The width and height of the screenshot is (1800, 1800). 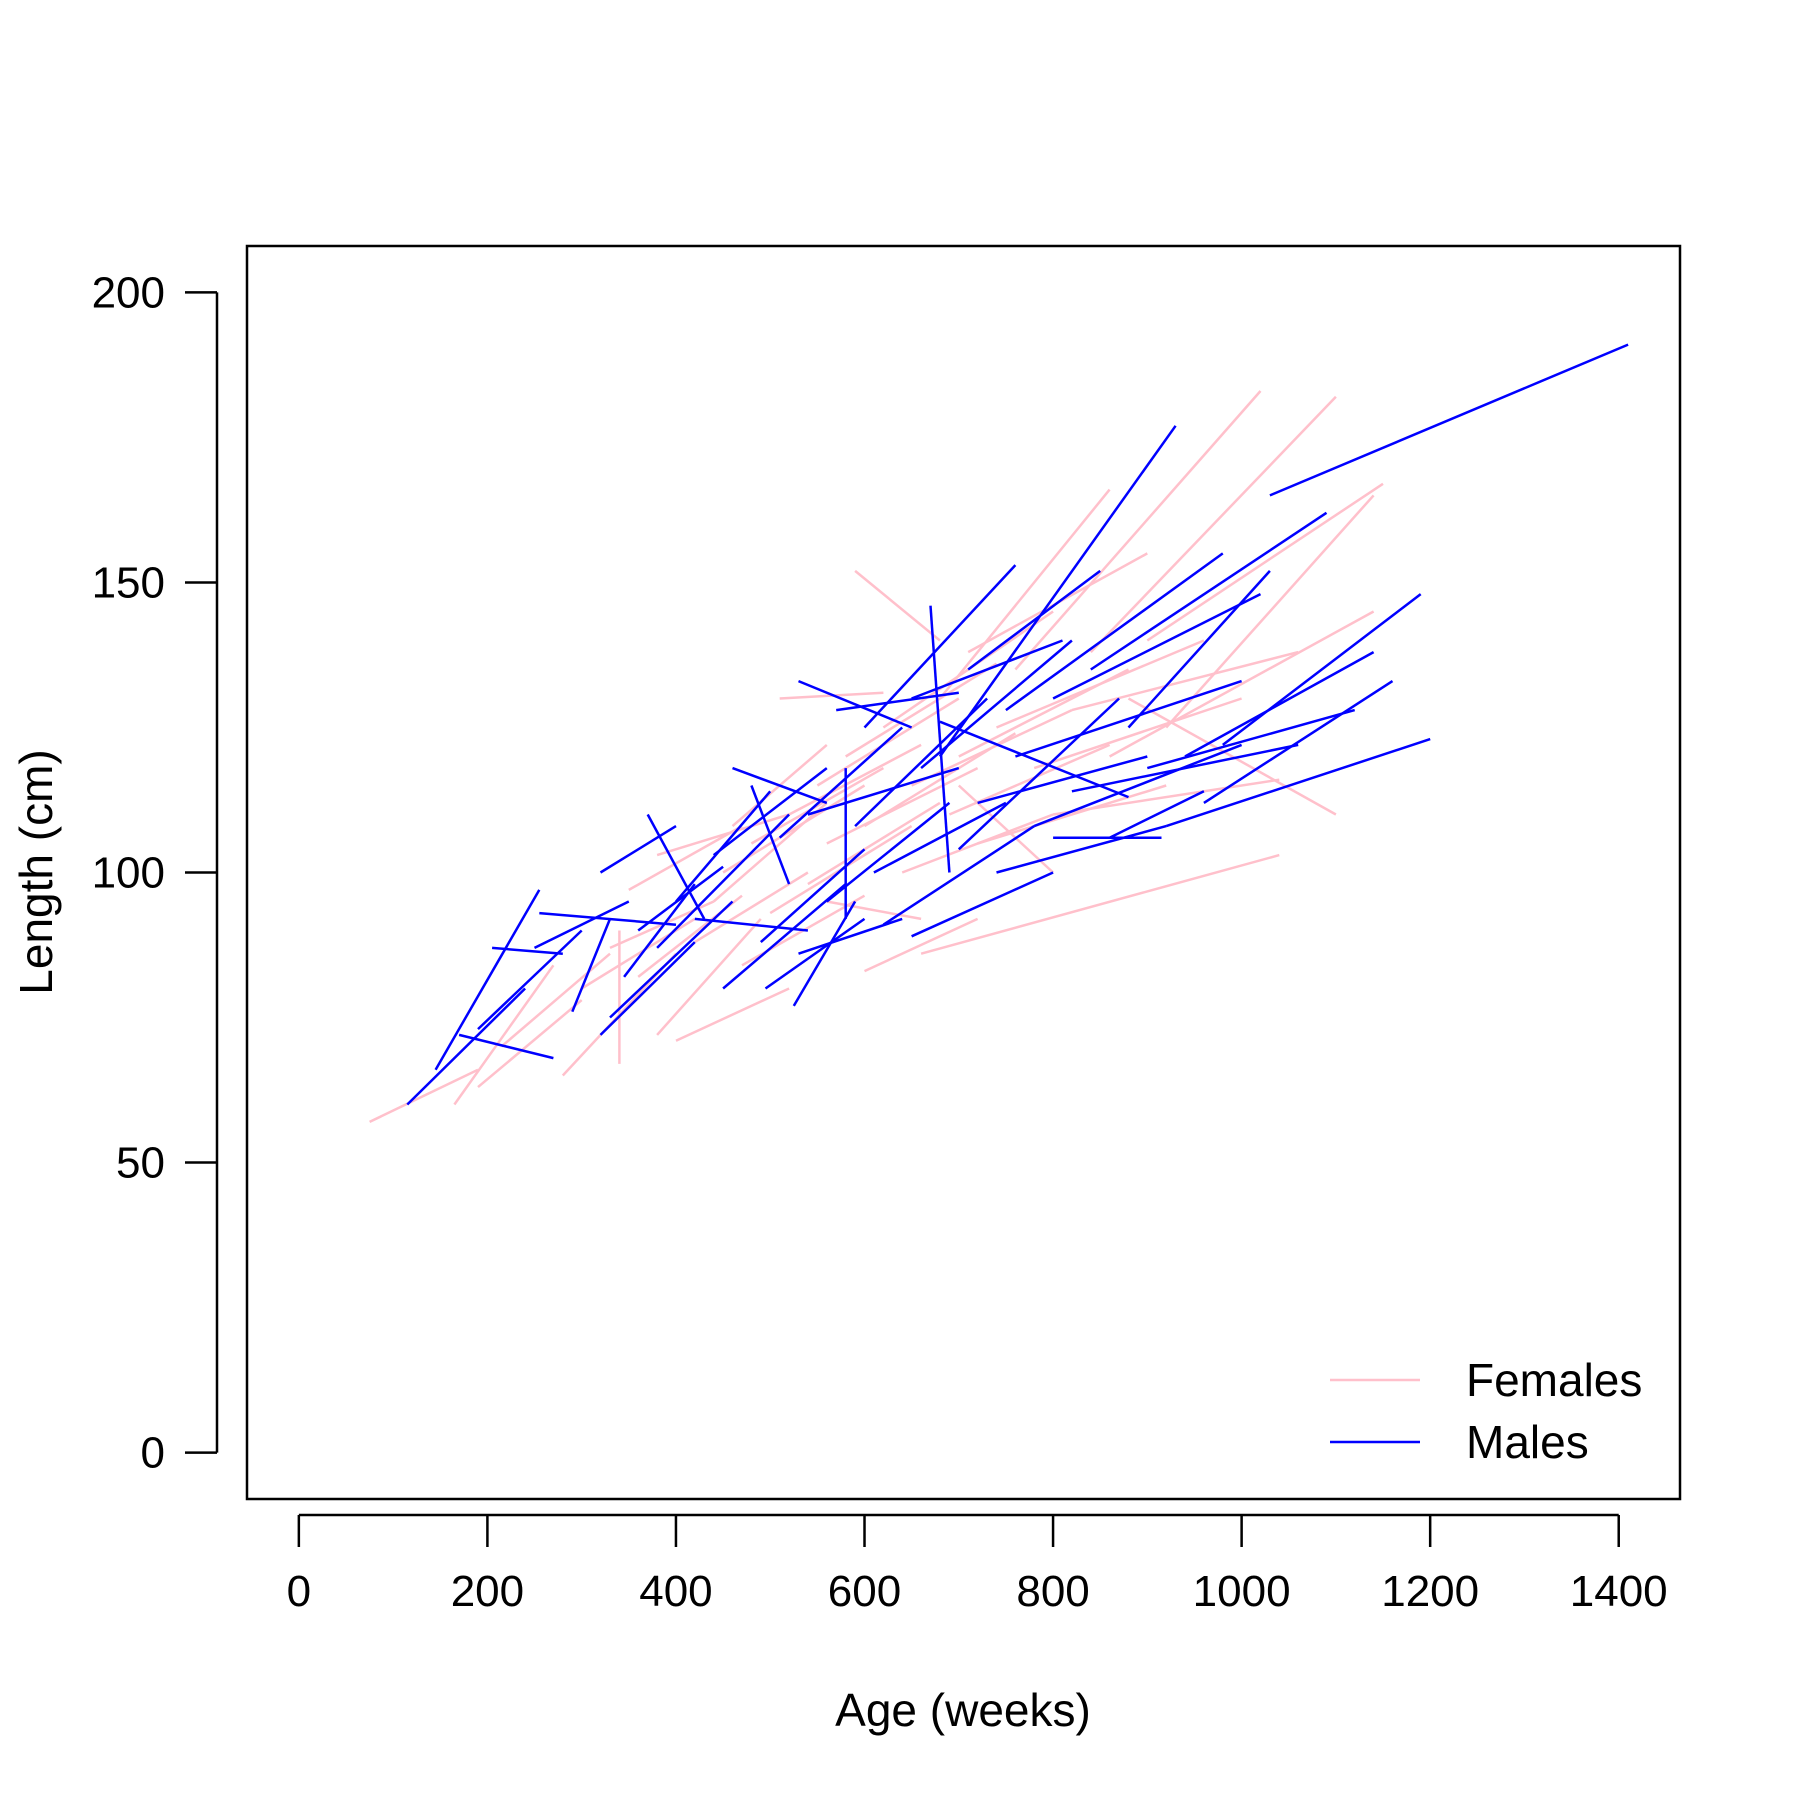 I want to click on y-tick-label-2: 100, so click(x=128, y=873).